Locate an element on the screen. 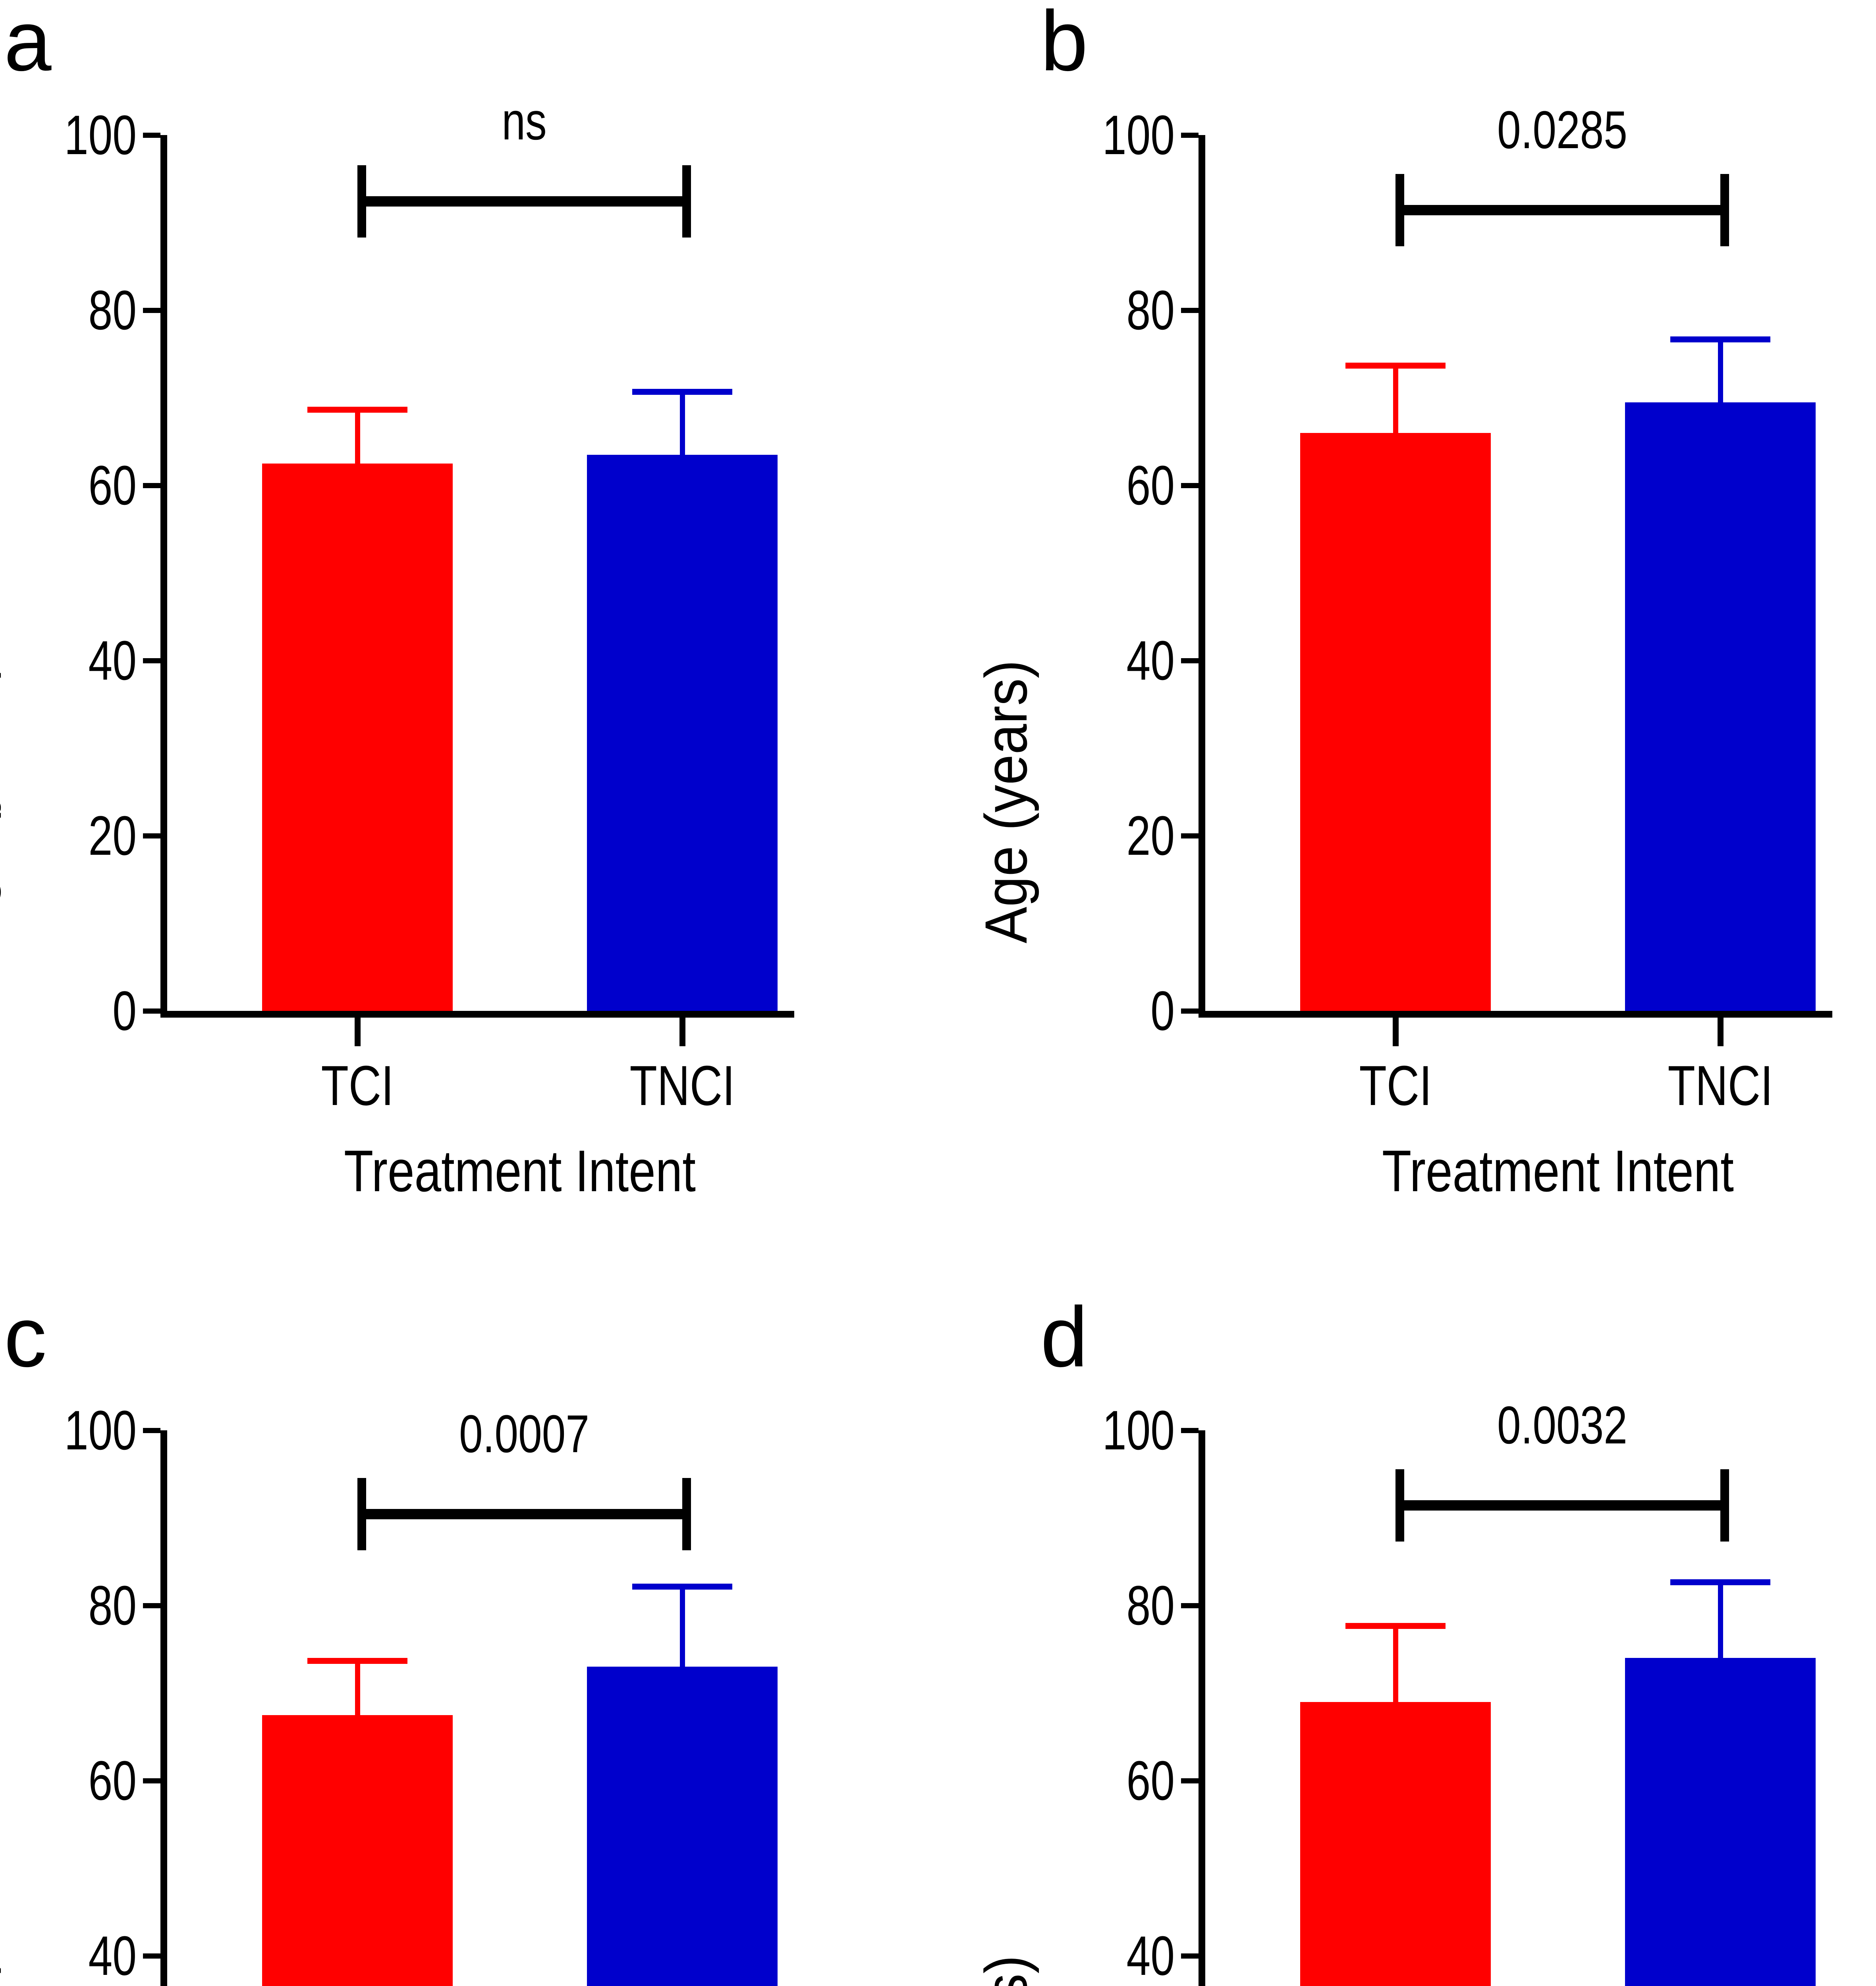  x-axis-title: Treatment Intent is located at coordinates (1558, 1171).